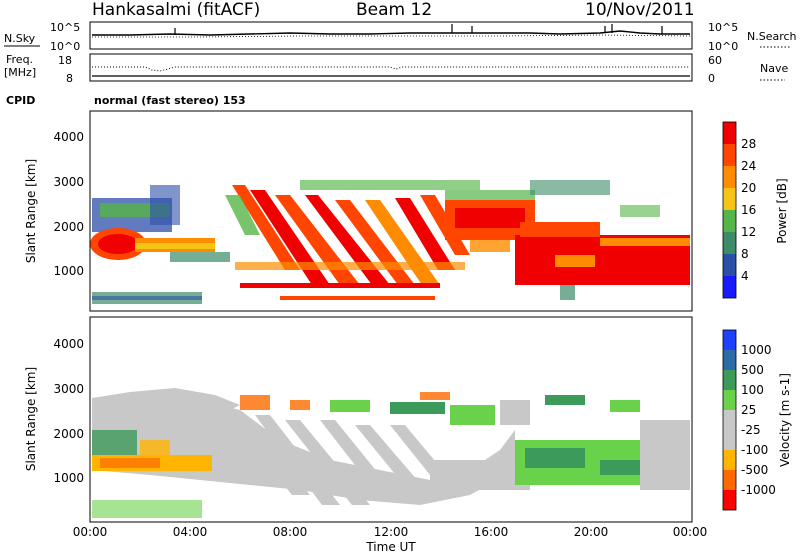 This screenshot has width=800, height=558. I want to click on velocity-colorbar-frame, so click(729, 420).